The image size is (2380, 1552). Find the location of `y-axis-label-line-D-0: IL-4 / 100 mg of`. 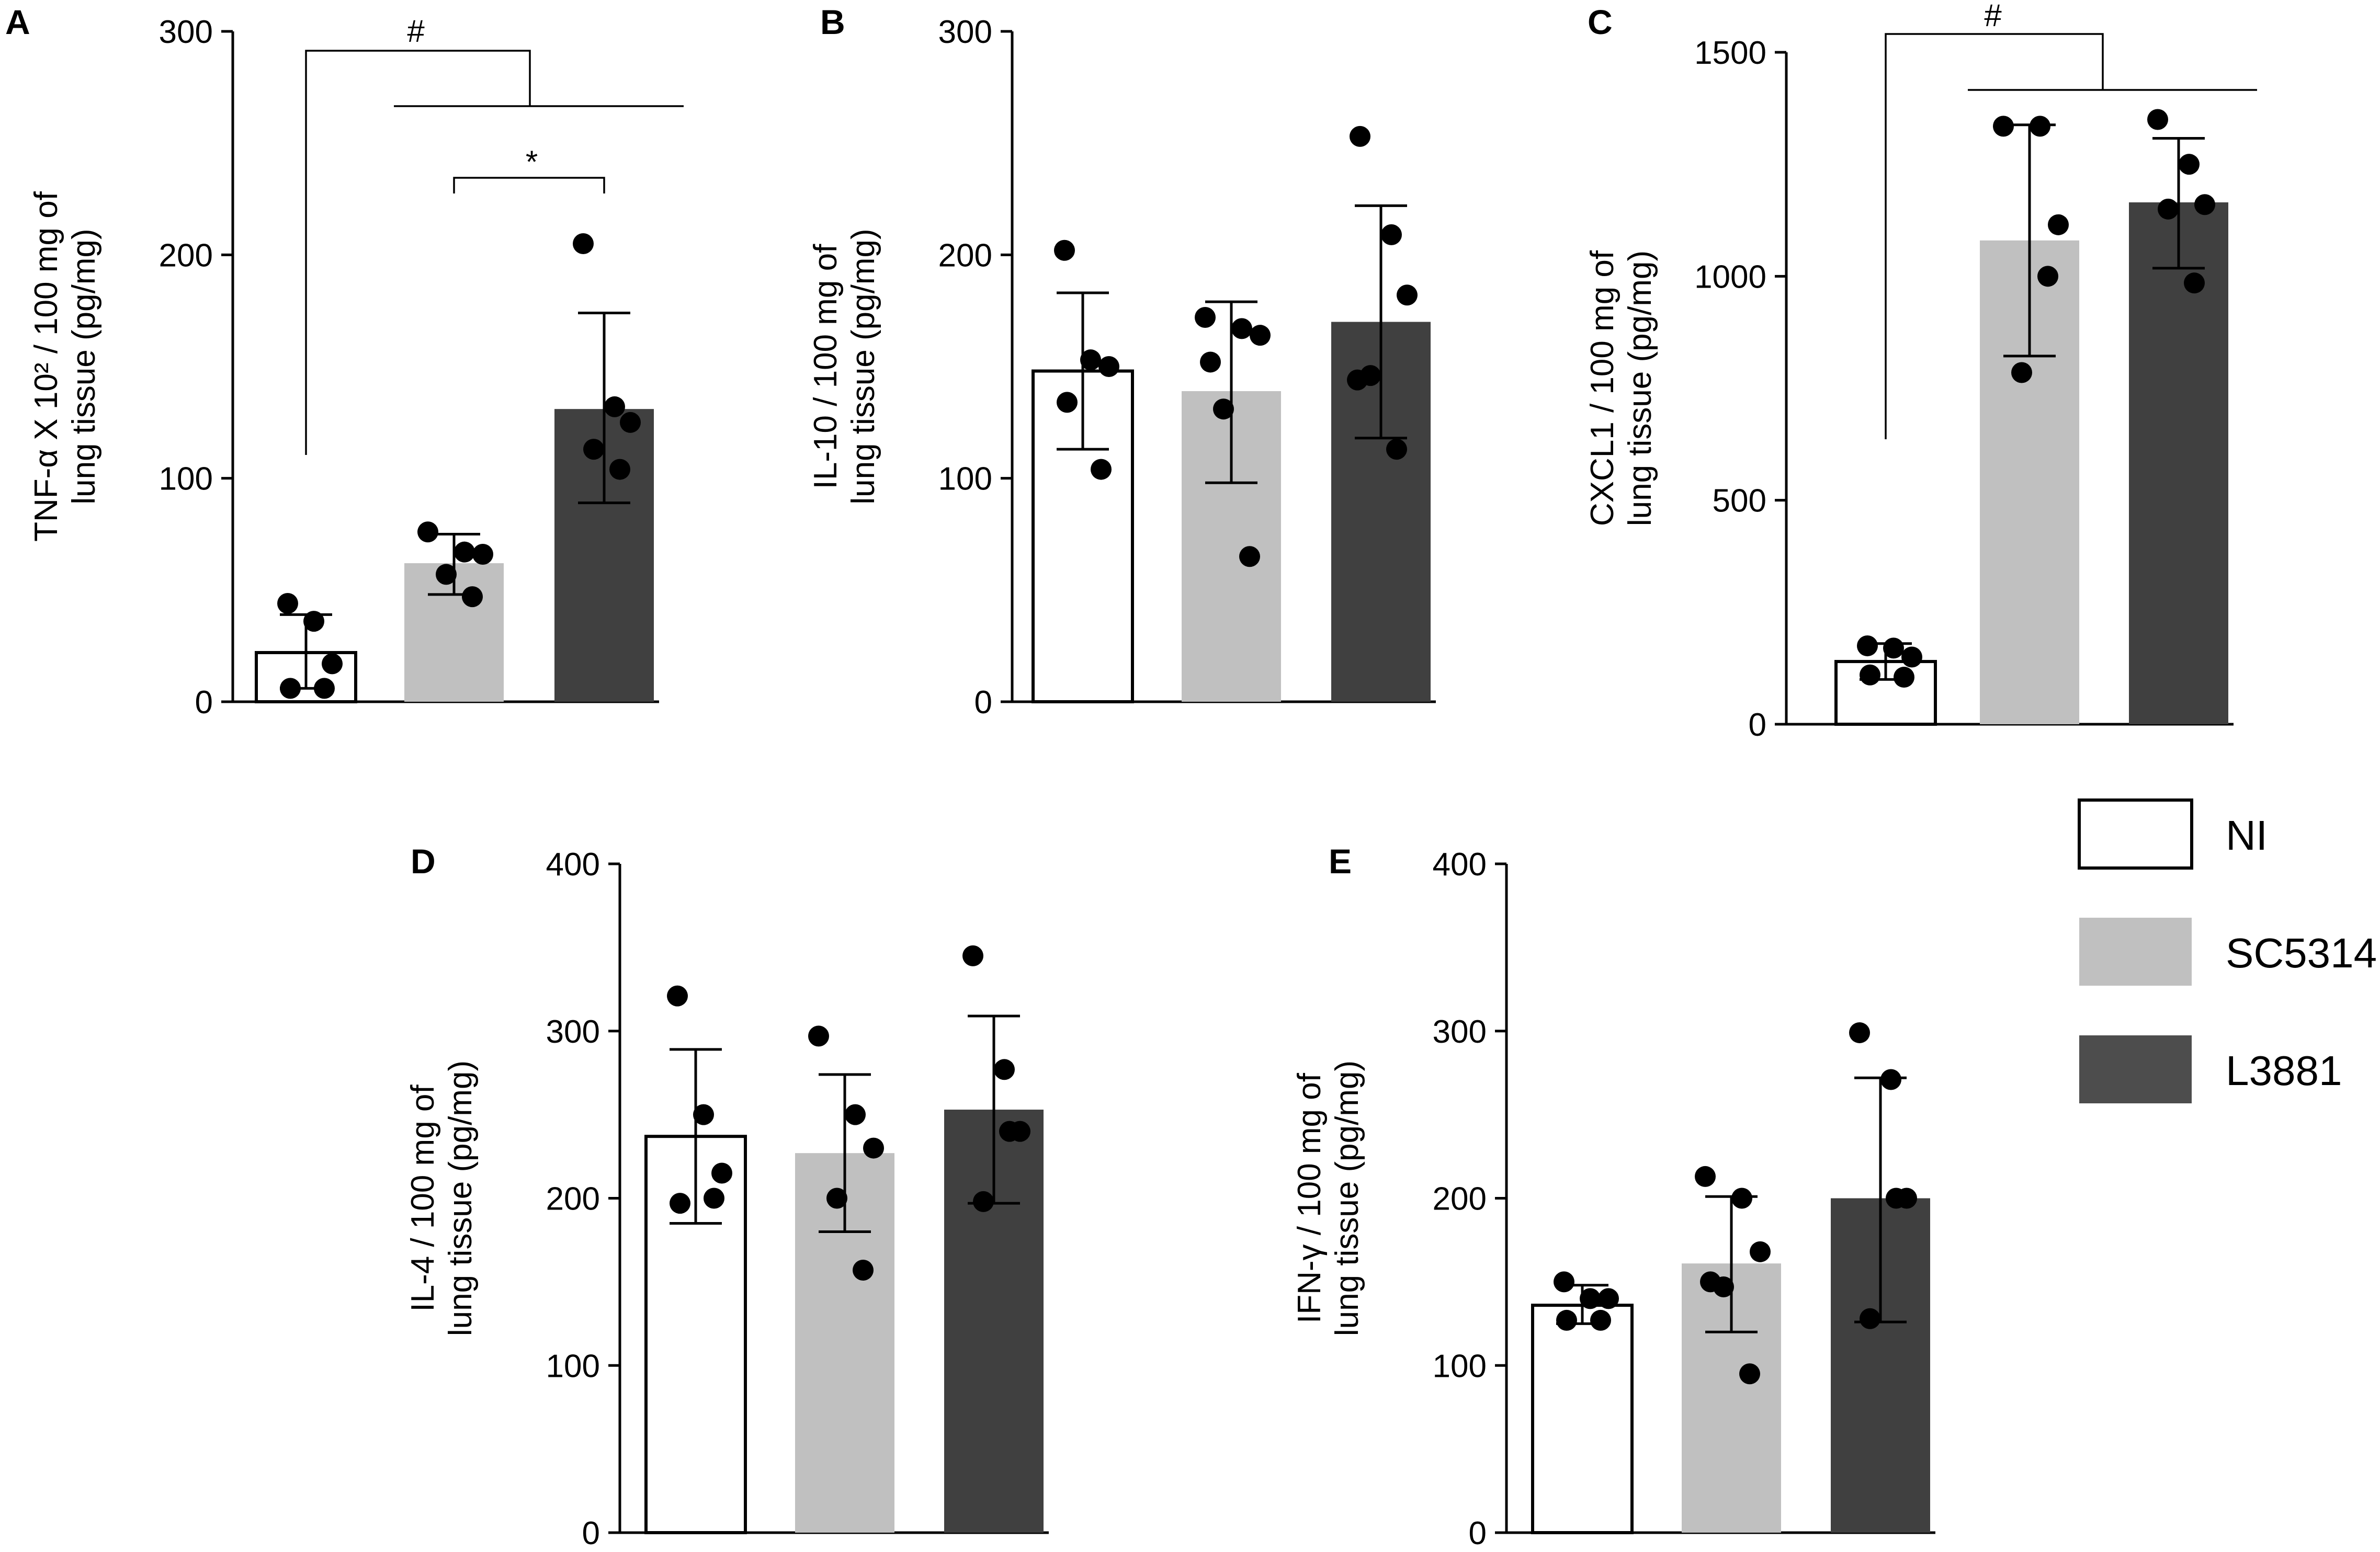

y-axis-label-line-D-0: IL-4 / 100 mg of is located at coordinates (423, 1199).